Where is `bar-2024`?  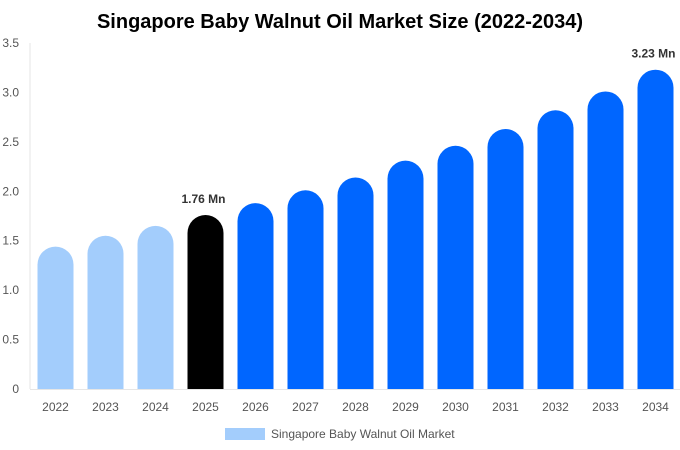 bar-2024 is located at coordinates (155, 307).